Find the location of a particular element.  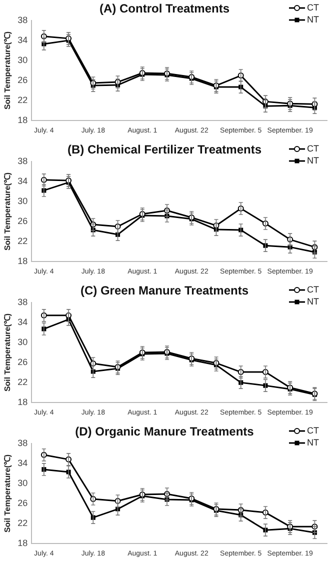

chart-title: (D) Organic Manure Treatments is located at coordinates (164, 431).